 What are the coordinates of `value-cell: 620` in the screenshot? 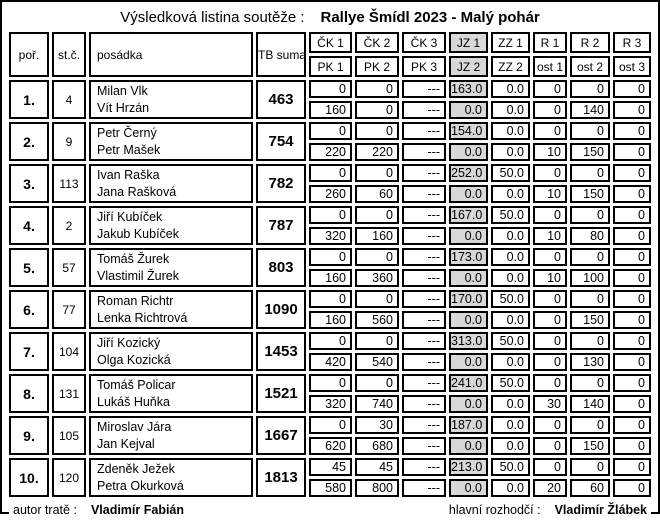 It's located at (330, 446).